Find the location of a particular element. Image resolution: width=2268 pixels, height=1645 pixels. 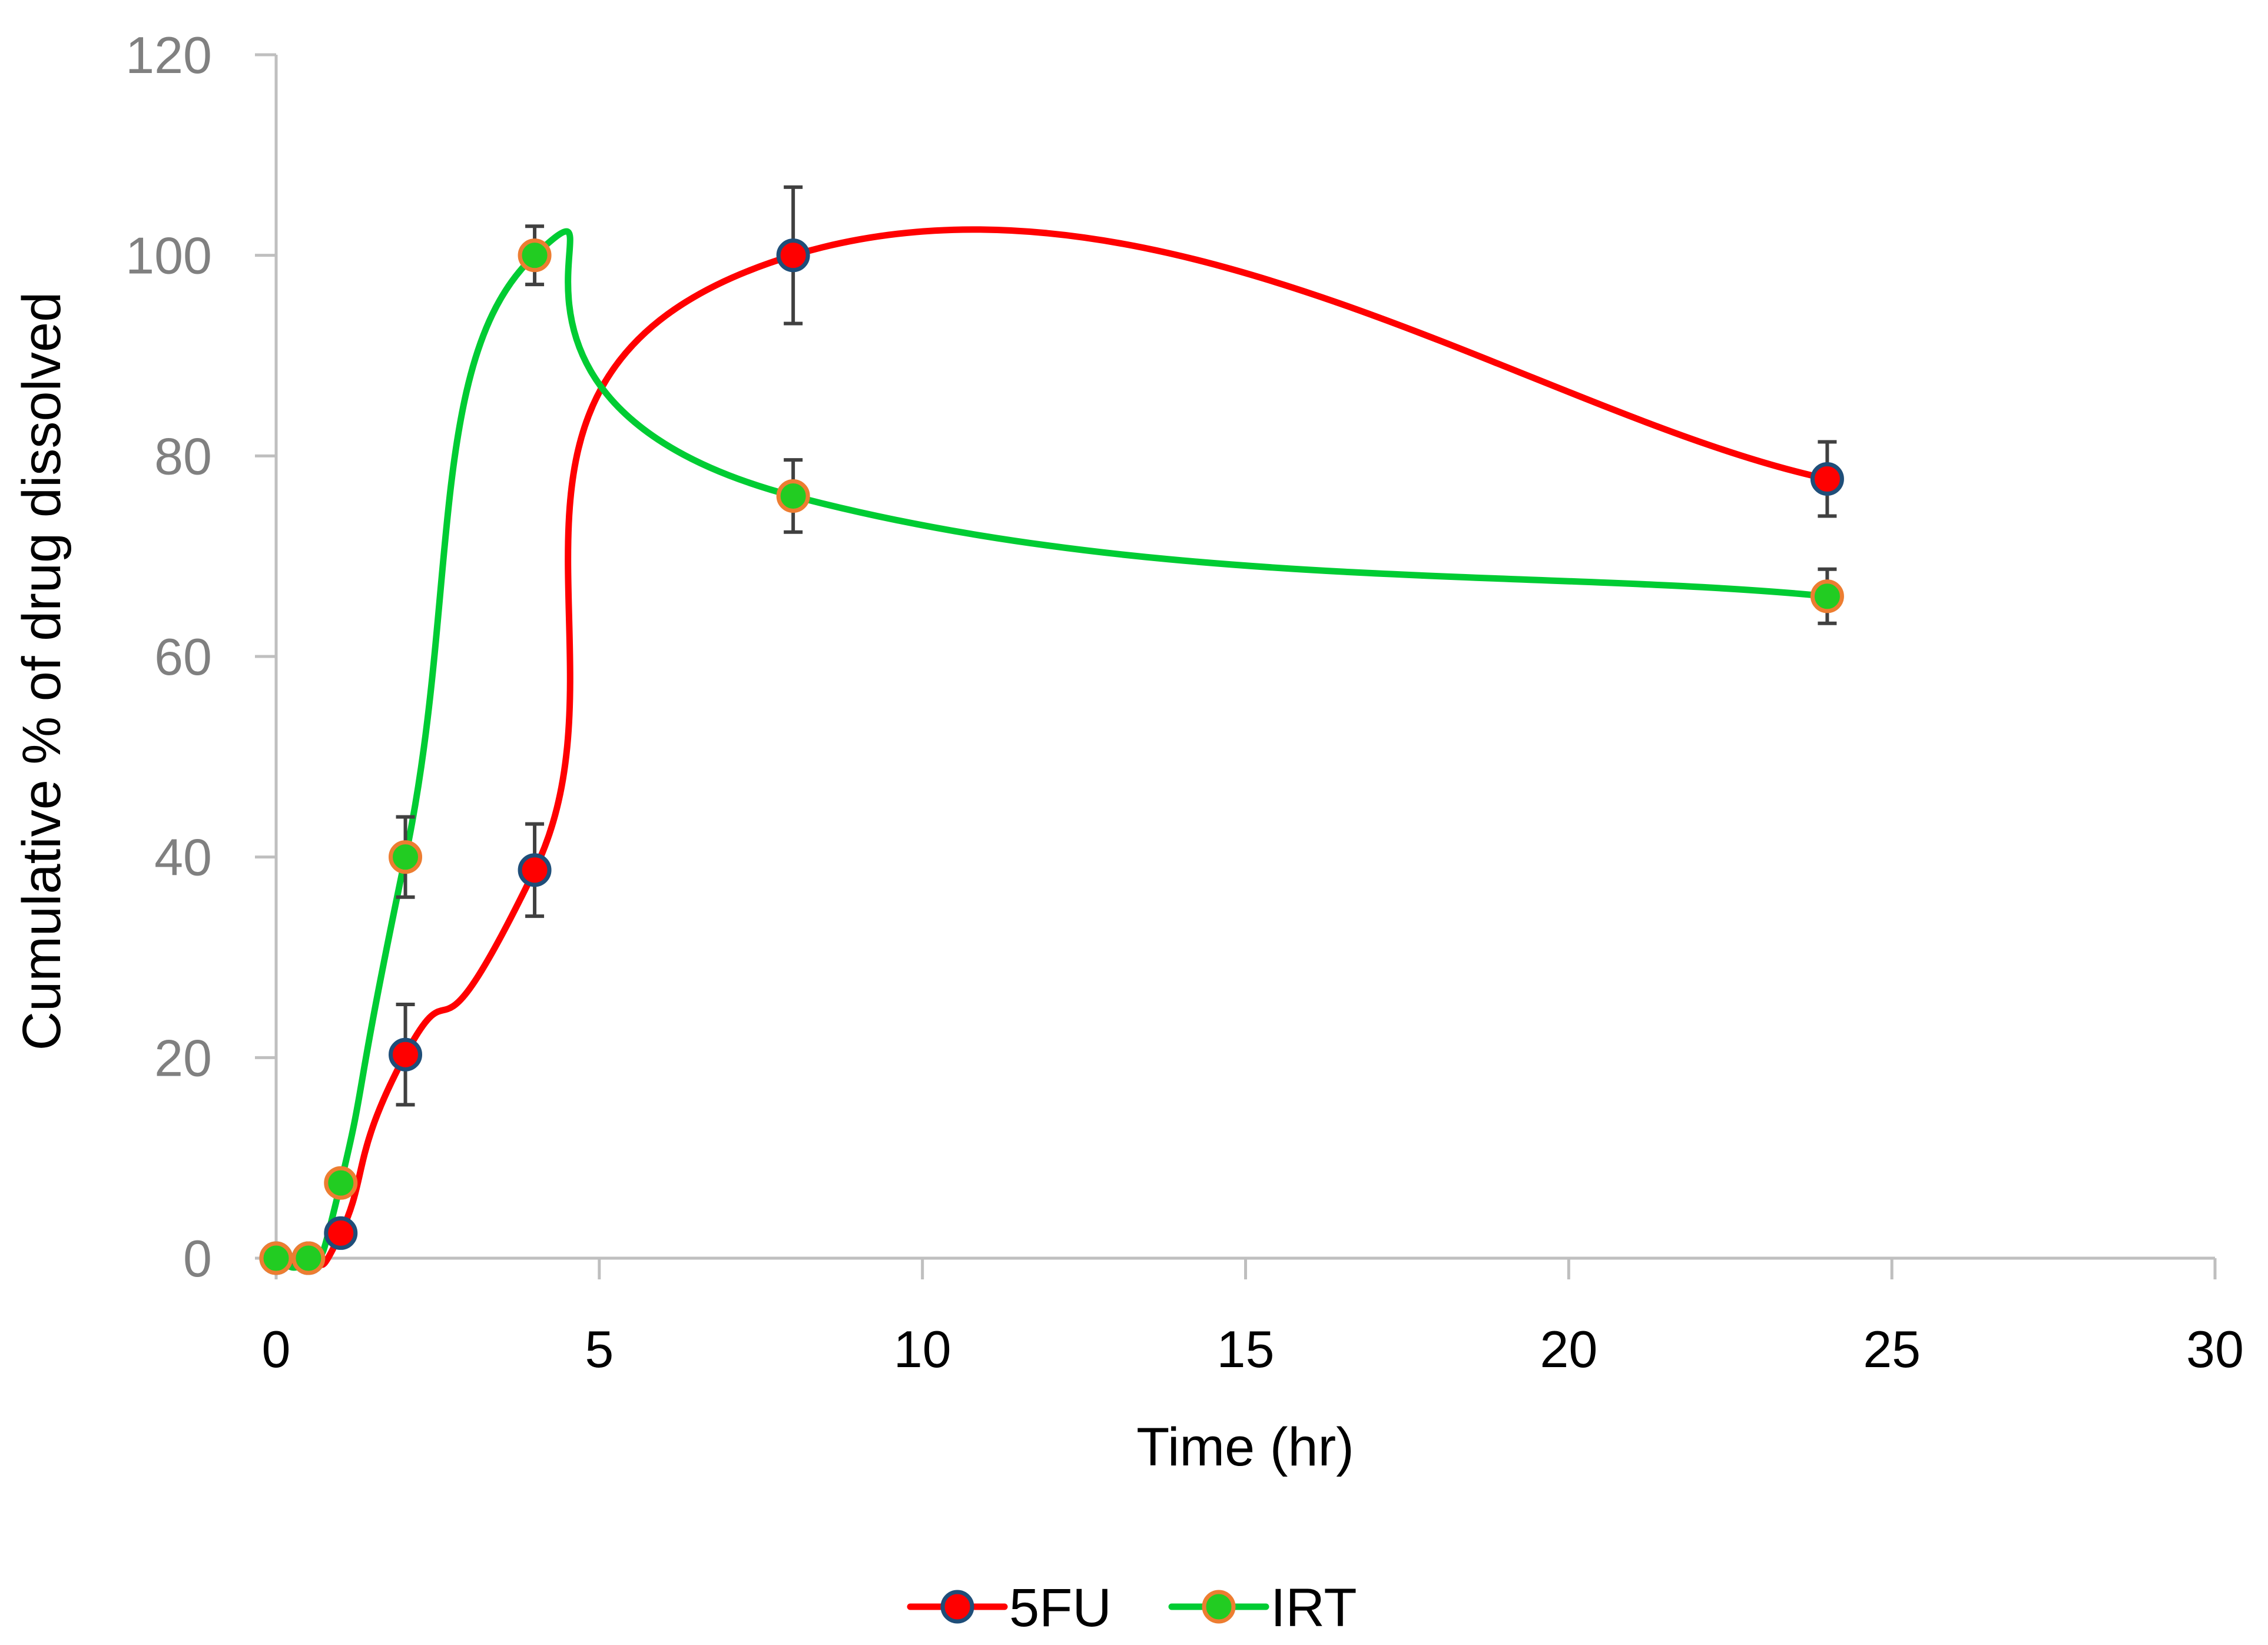

legend-marker-5fu is located at coordinates (957, 1607).